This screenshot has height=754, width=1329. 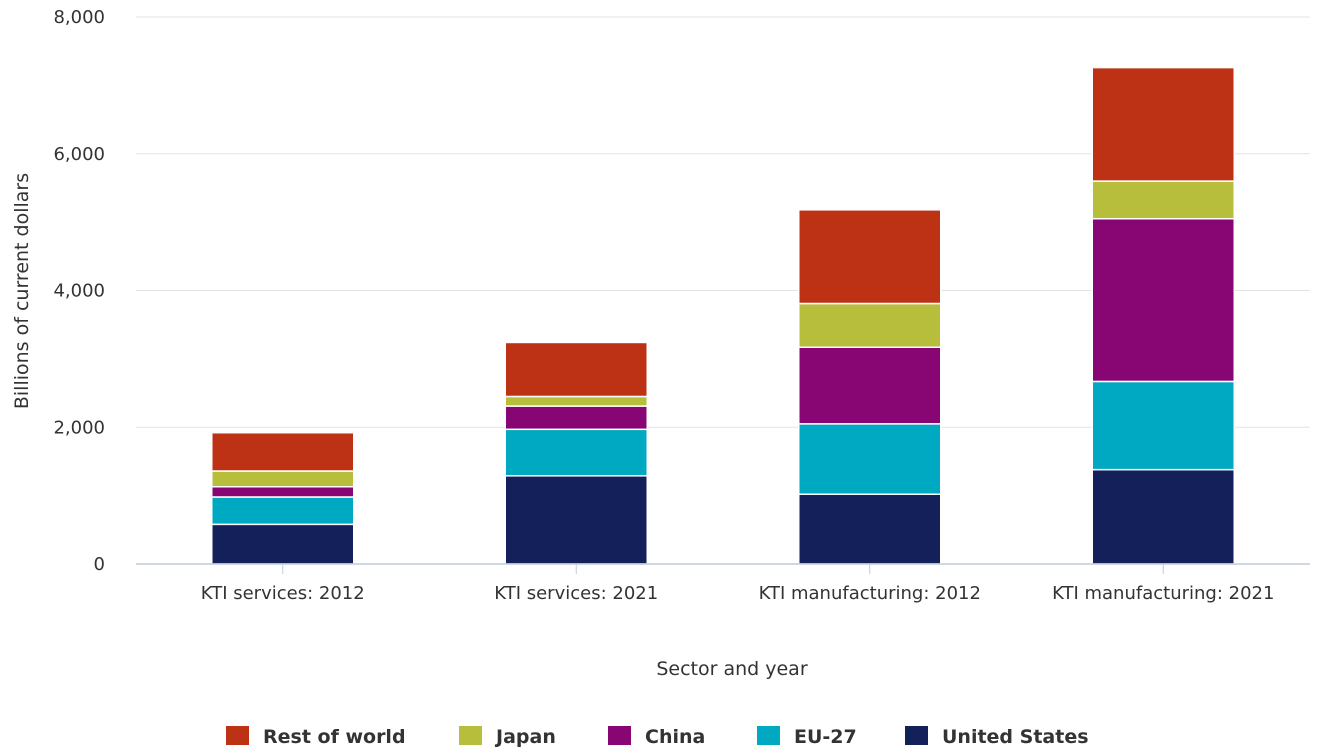 I want to click on legend-item: China, so click(x=656, y=737).